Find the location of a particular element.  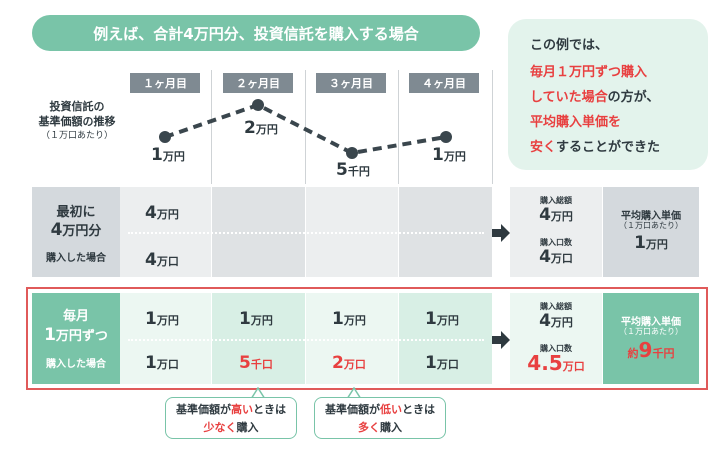

units-num: 1 is located at coordinates (151, 363).